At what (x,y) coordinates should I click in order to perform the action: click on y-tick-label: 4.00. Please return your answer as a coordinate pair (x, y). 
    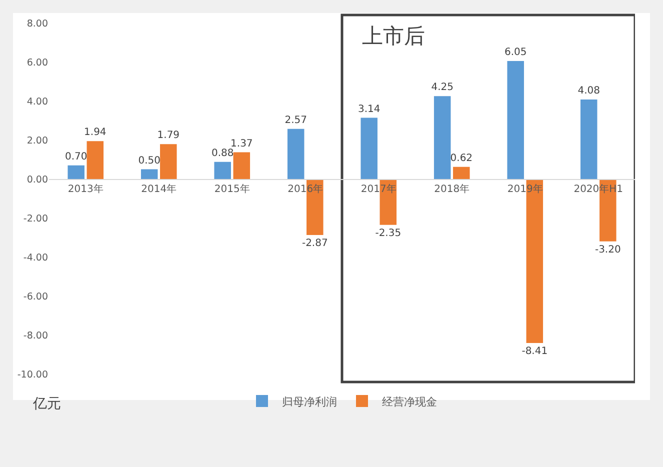
    Looking at the image, I should click on (37, 102).